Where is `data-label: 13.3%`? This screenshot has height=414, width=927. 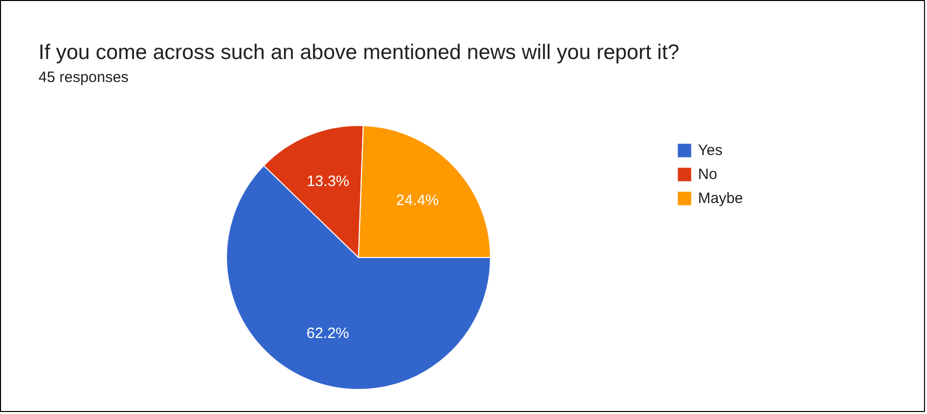
data-label: 13.3% is located at coordinates (328, 181).